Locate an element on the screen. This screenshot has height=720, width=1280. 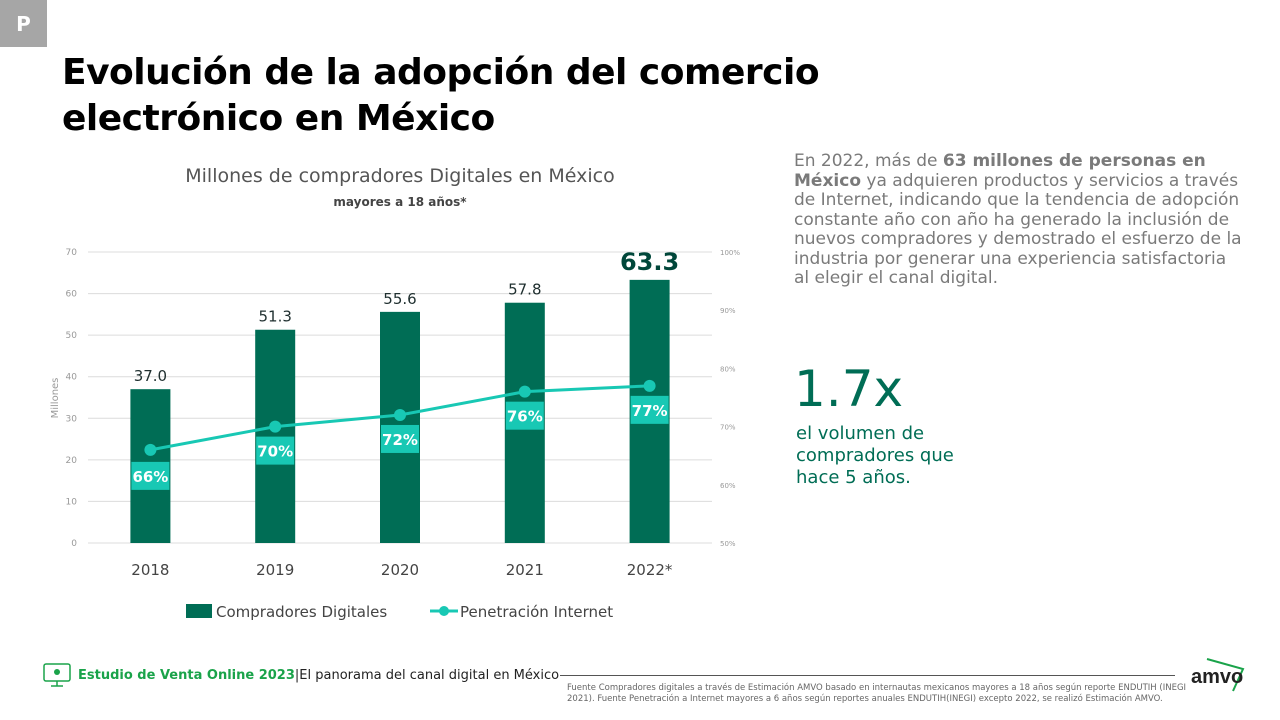
line-value-label: 72% is located at coordinates (400, 440).